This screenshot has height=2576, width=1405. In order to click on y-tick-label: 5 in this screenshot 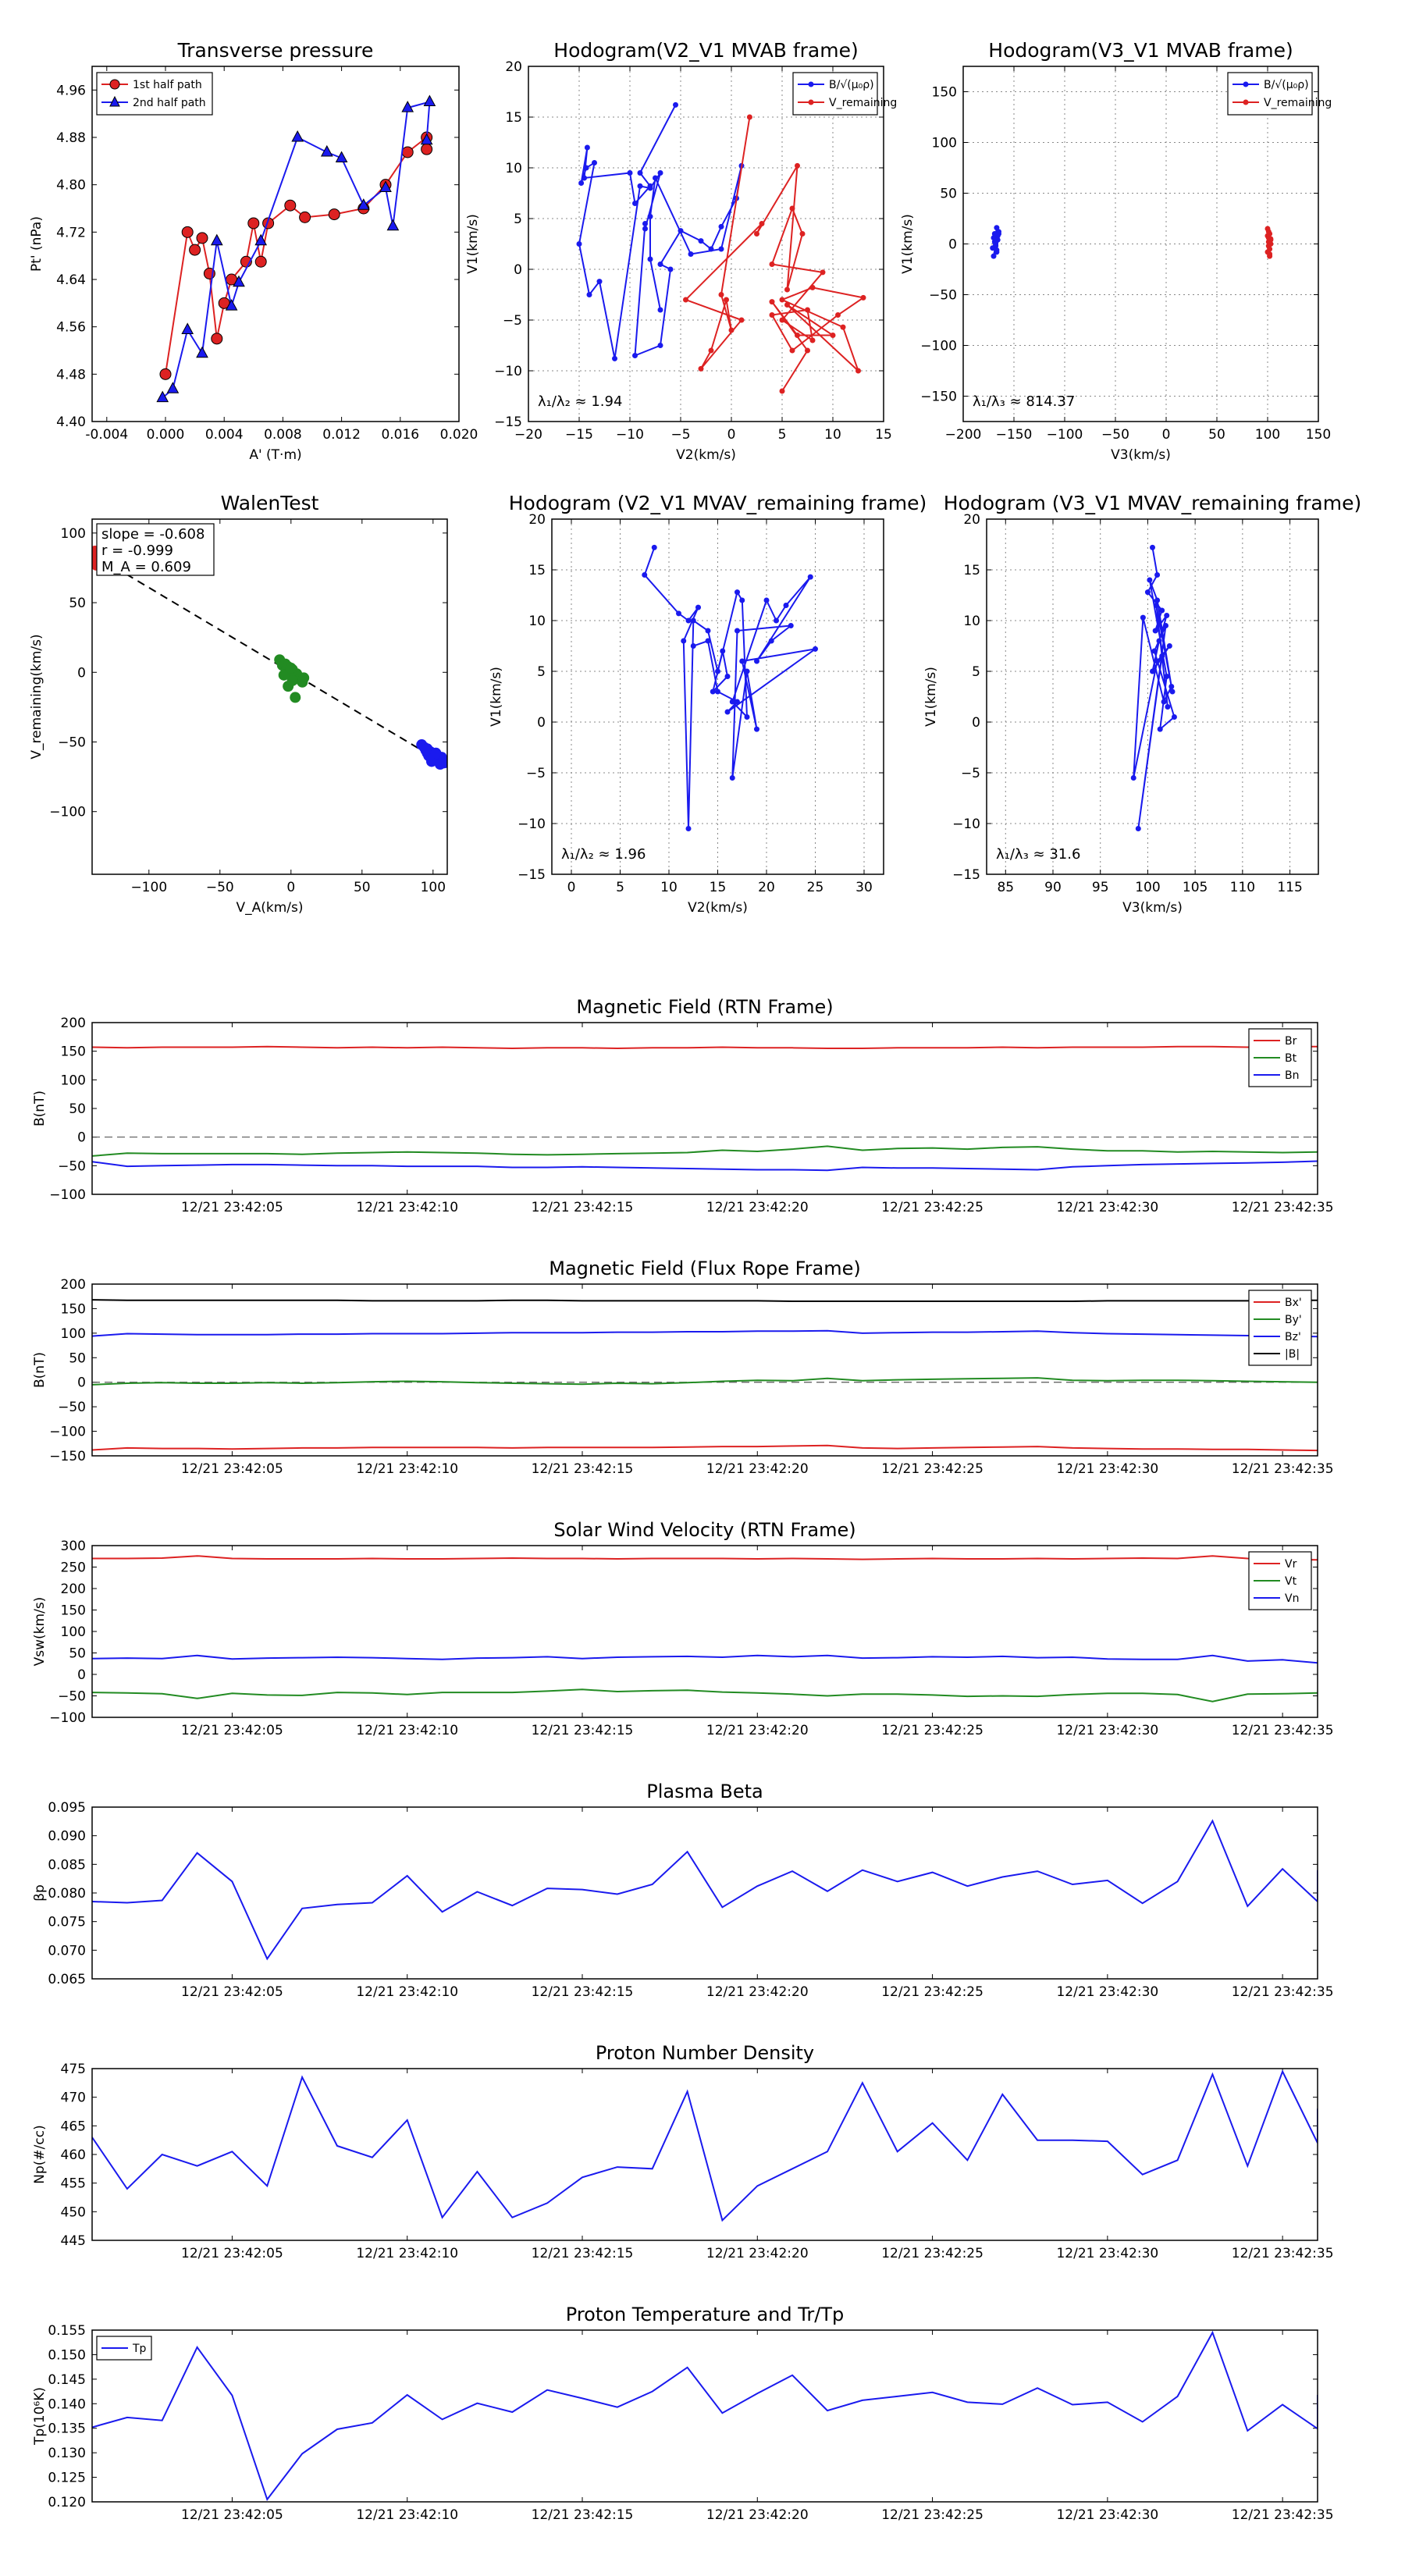, I will do `click(976, 672)`.